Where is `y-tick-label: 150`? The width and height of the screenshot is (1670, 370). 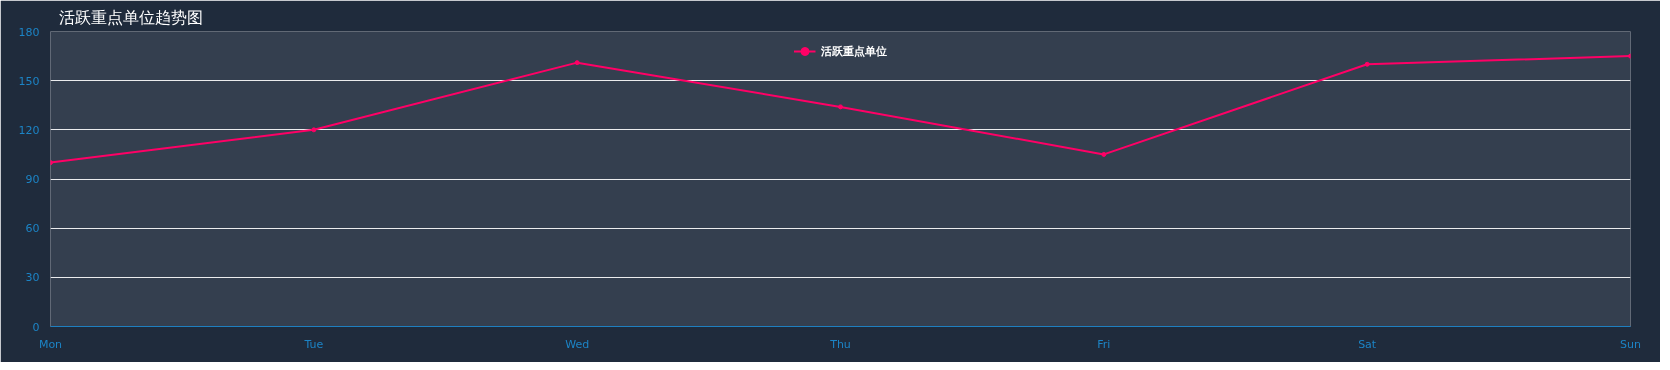
y-tick-label: 150 is located at coordinates (29, 81).